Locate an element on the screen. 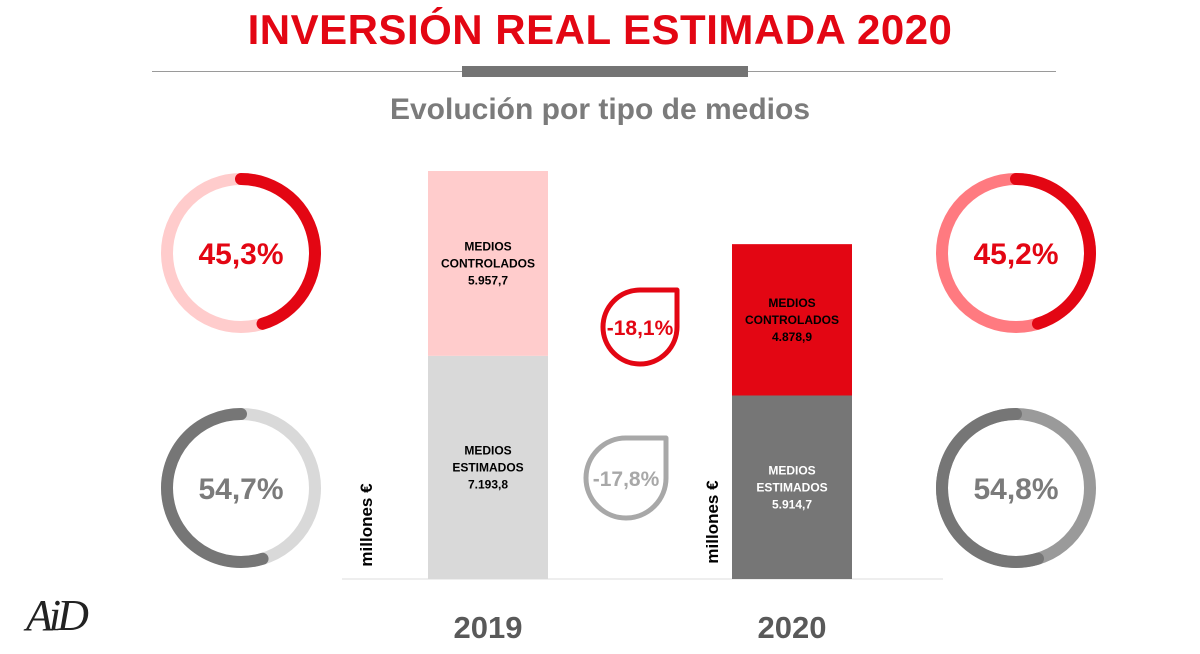 This screenshot has height=654, width=1200. share-ring-arc-medios-controlados-2020 is located at coordinates (1053, 251).